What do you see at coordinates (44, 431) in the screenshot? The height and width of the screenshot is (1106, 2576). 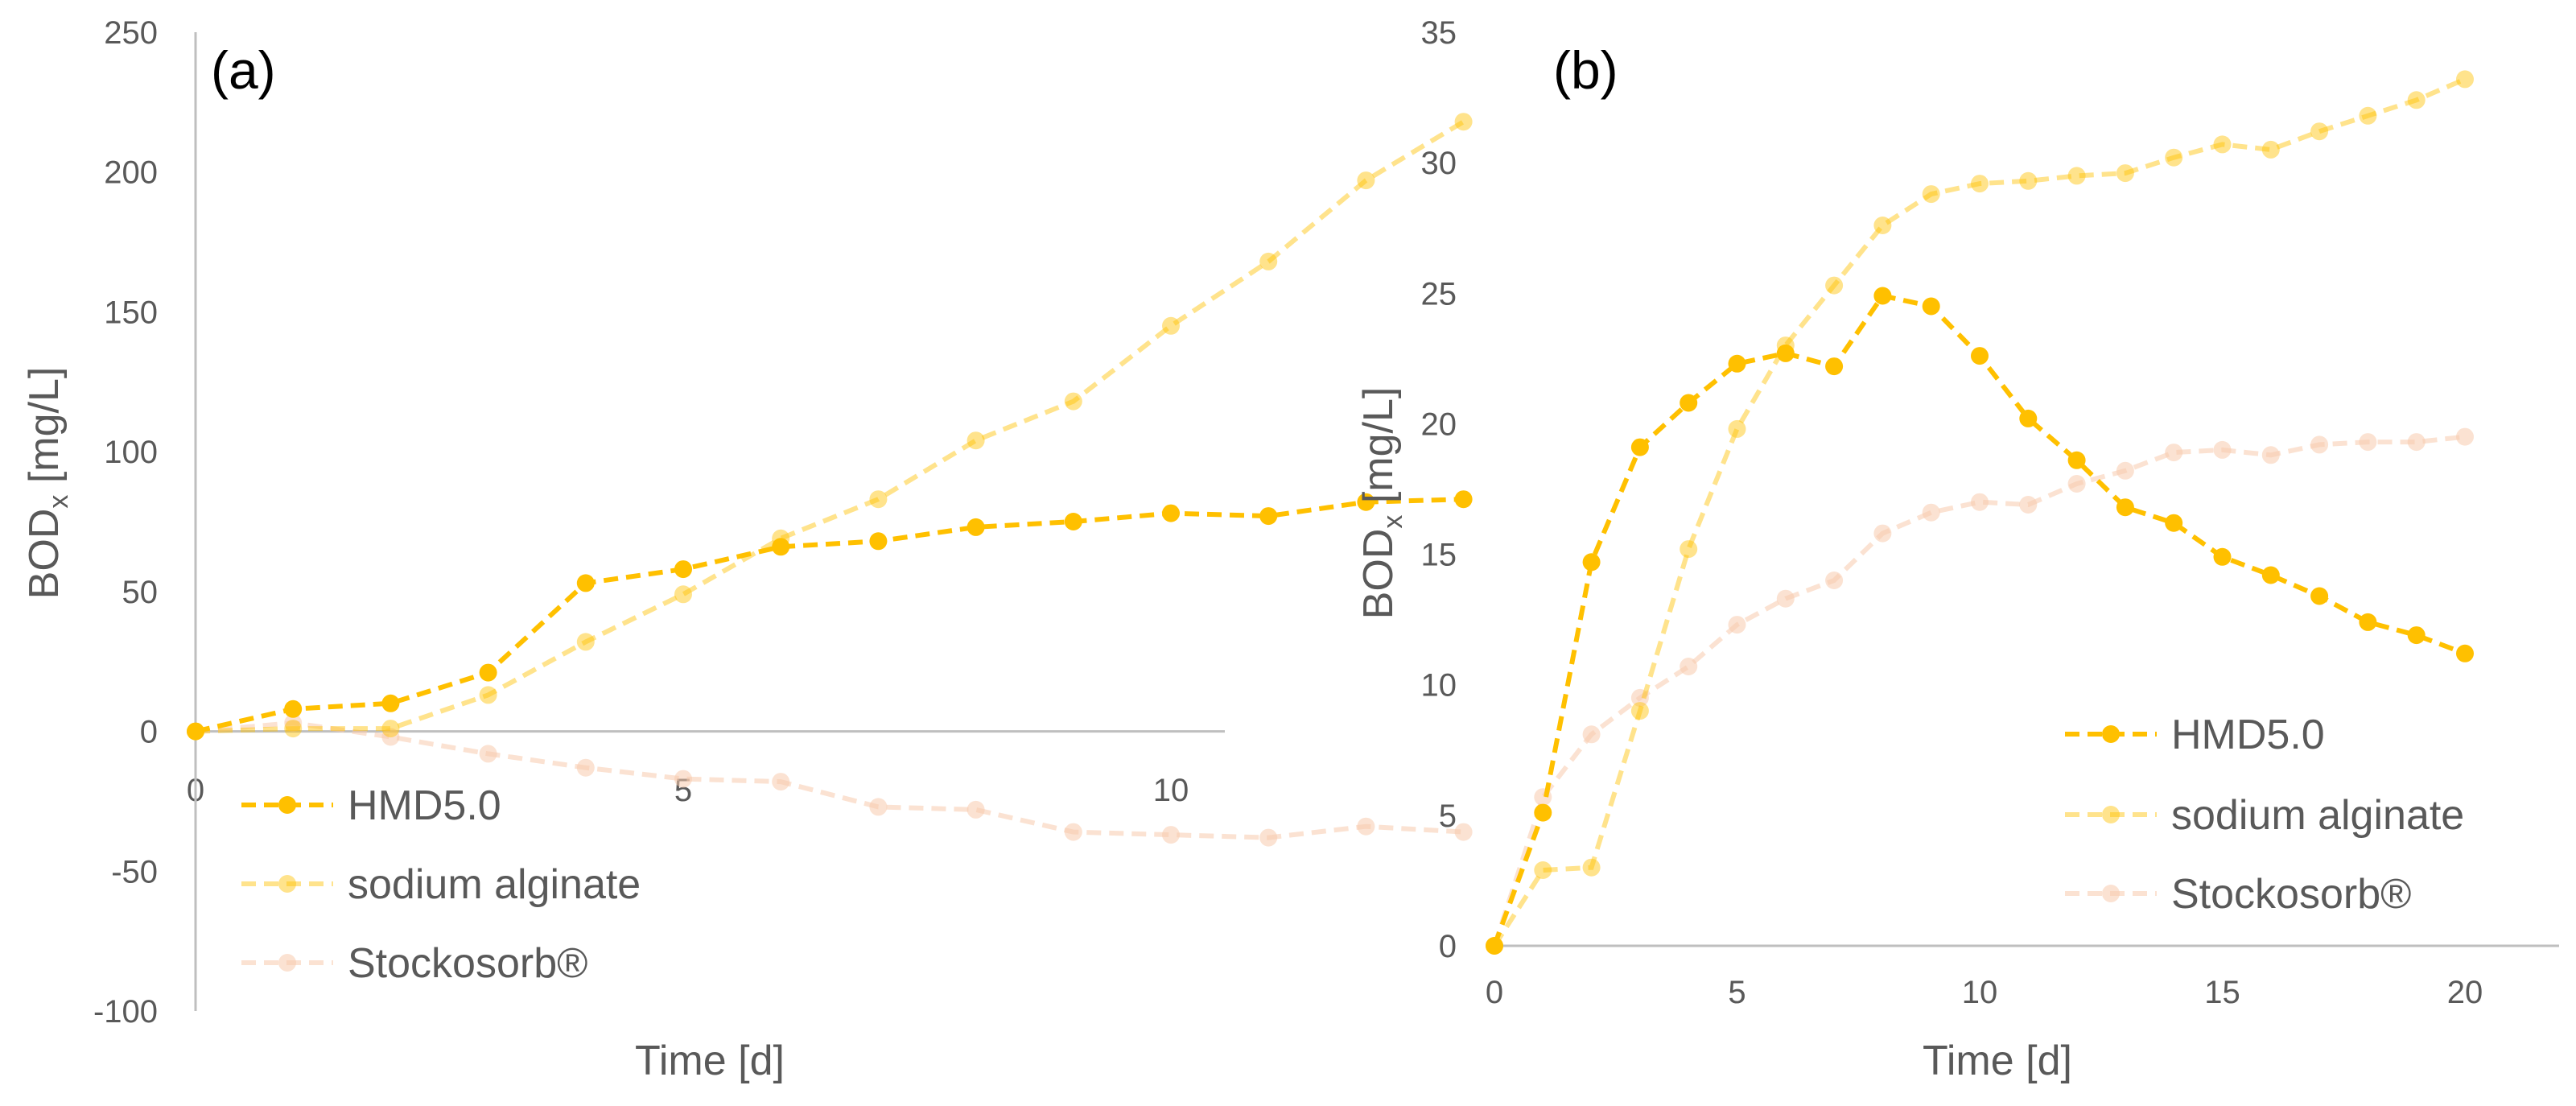 I see `panel-a-y-axis-title-unit: [mg/L]` at bounding box center [44, 431].